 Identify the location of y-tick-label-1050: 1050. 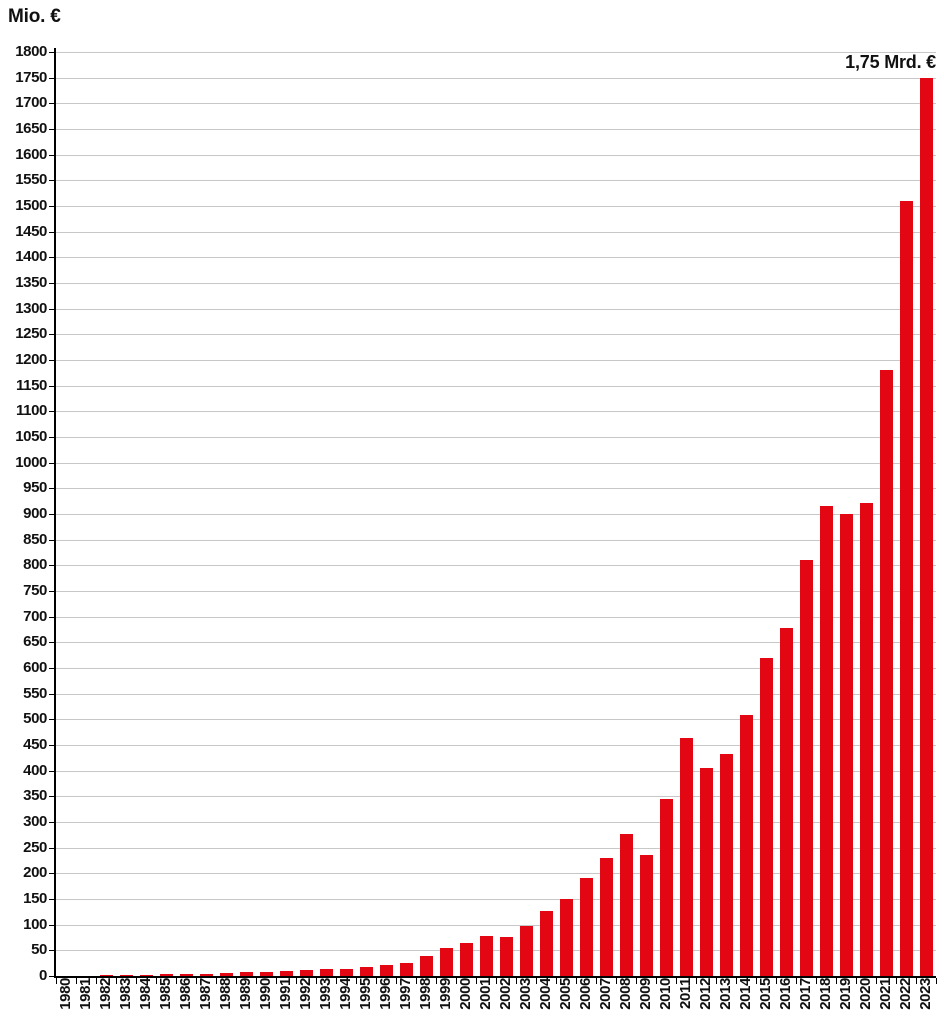
(31, 436).